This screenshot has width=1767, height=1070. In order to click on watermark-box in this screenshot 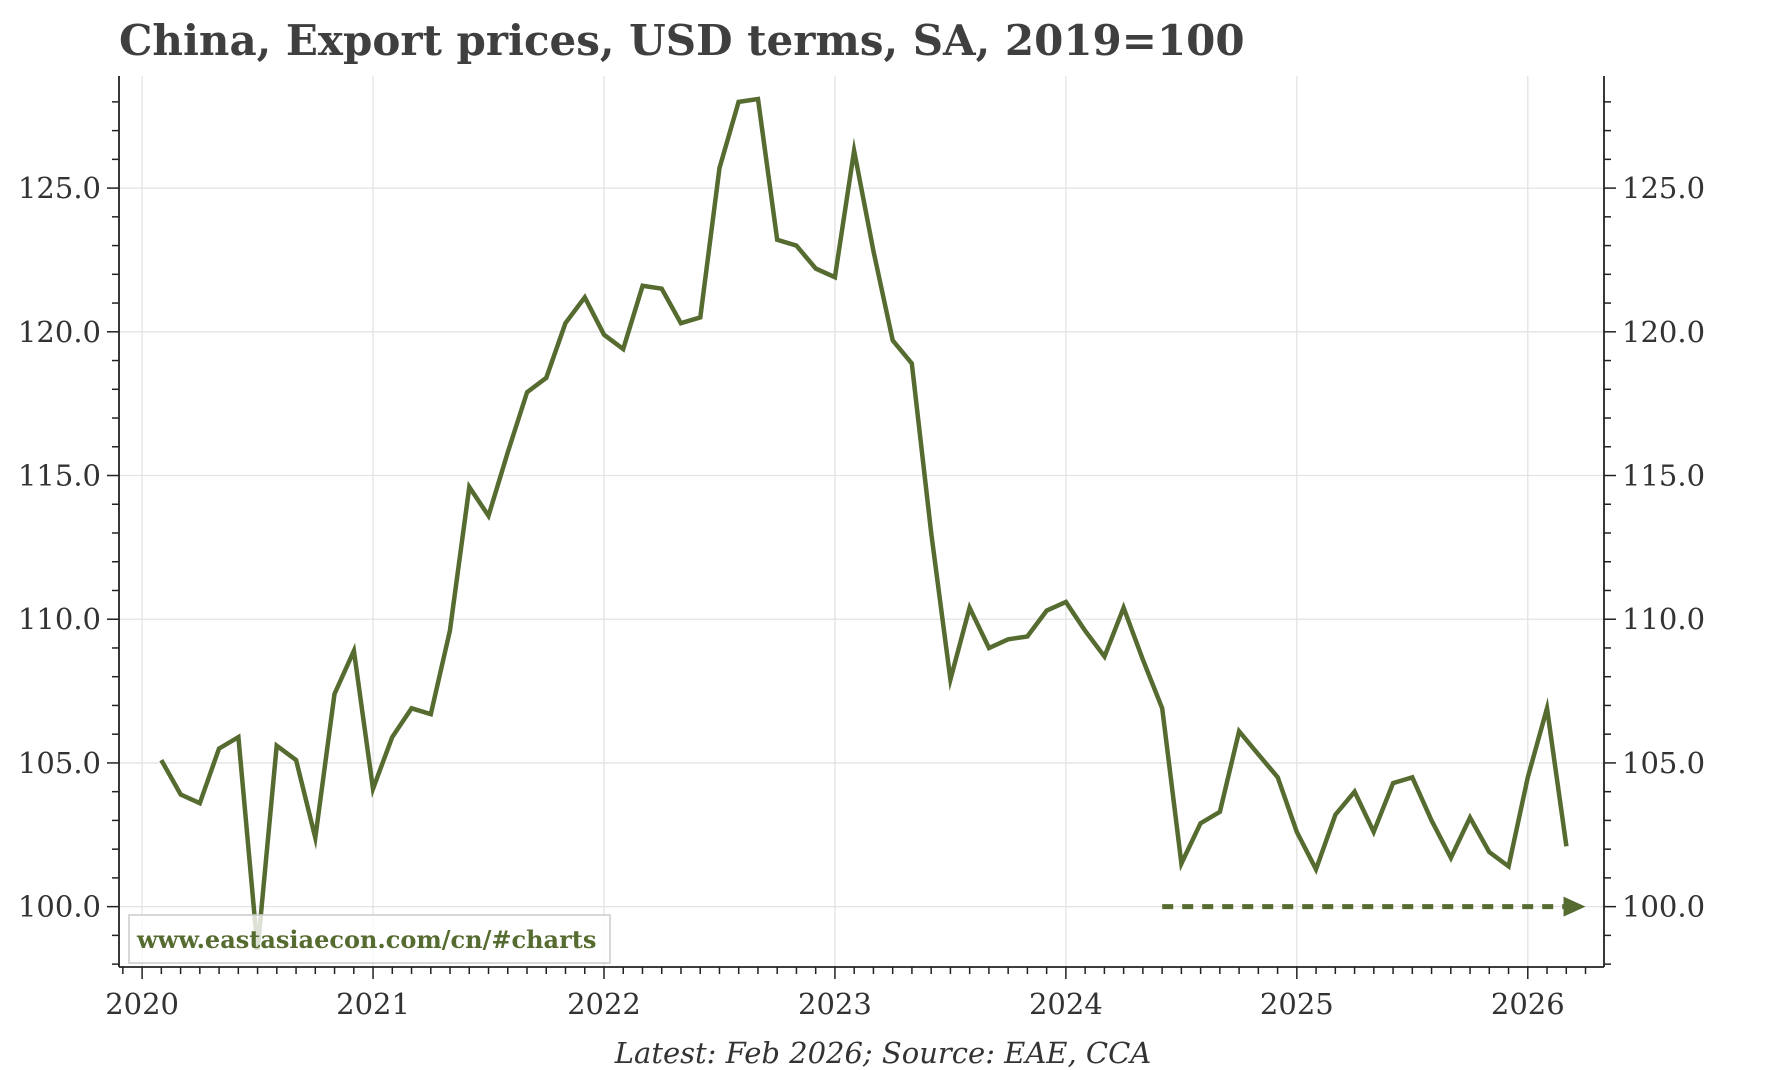, I will do `click(369, 939)`.